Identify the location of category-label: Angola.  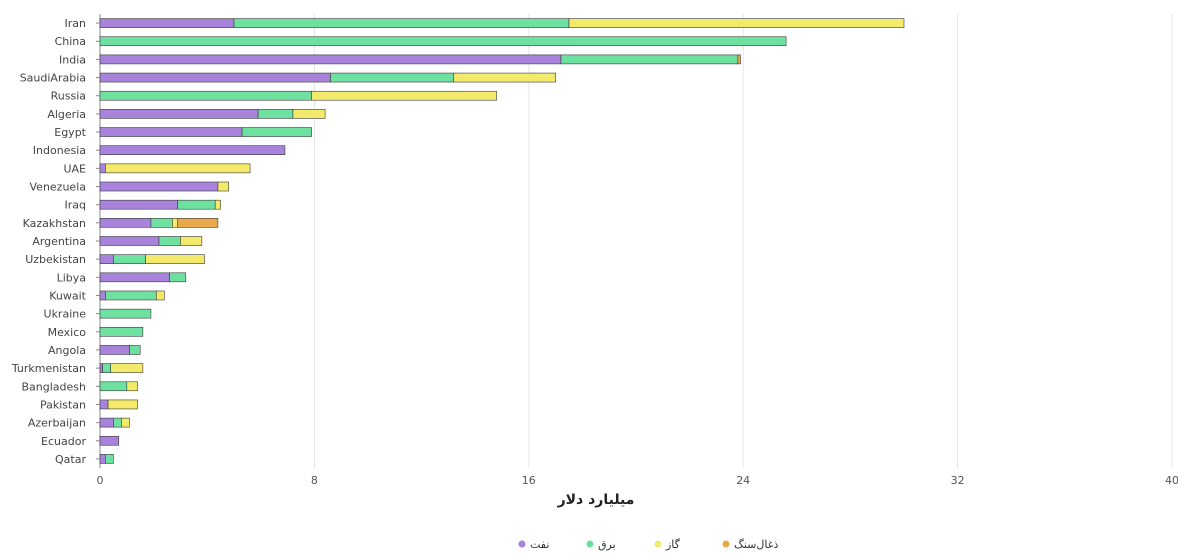
(67, 350).